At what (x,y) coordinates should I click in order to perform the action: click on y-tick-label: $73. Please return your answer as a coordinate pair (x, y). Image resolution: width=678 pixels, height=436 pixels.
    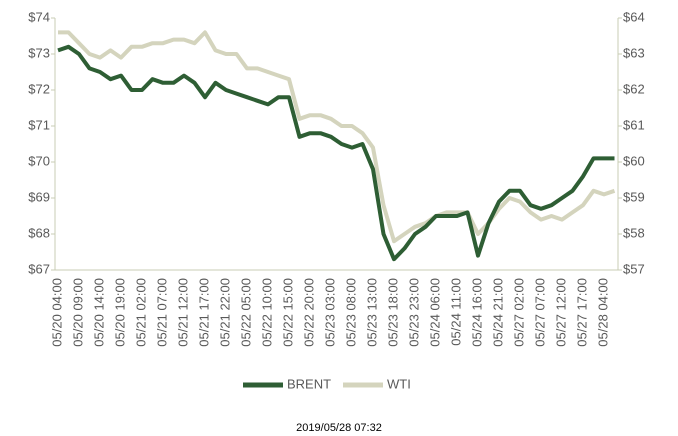
    Looking at the image, I should click on (39, 52).